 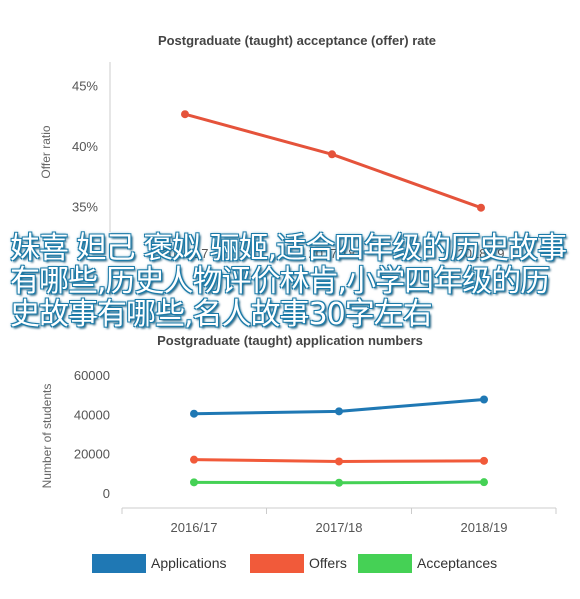 What do you see at coordinates (85, 85) in the screenshot?
I see `chart1-y-tick-label: 45%` at bounding box center [85, 85].